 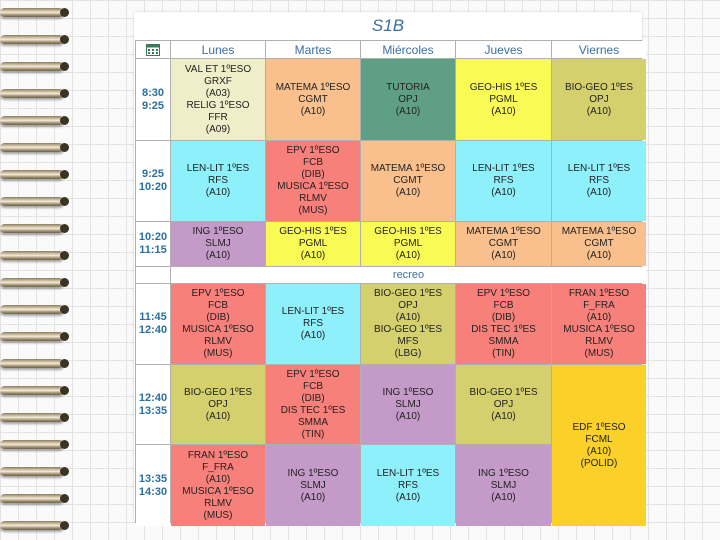 I want to click on class-line: RLMV, so click(x=218, y=341).